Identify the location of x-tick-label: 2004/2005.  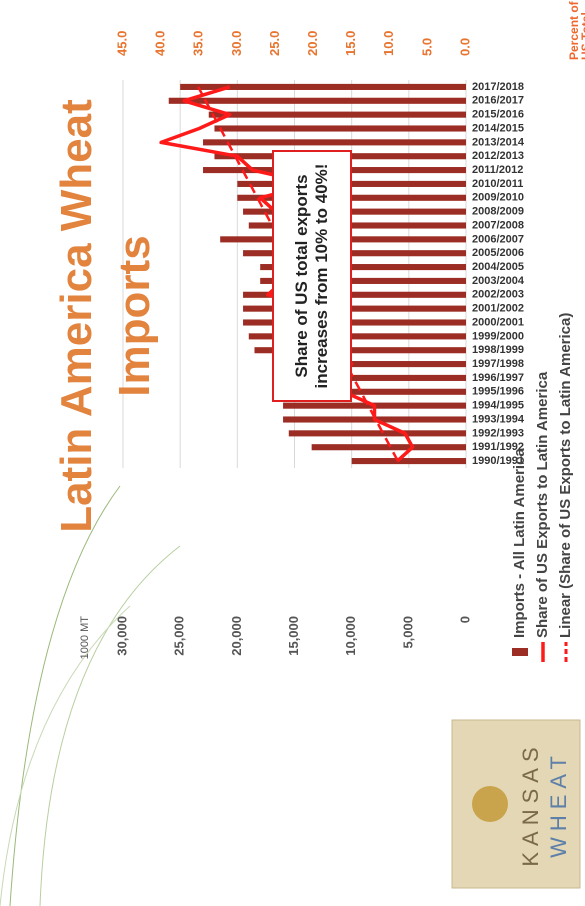
(498, 267).